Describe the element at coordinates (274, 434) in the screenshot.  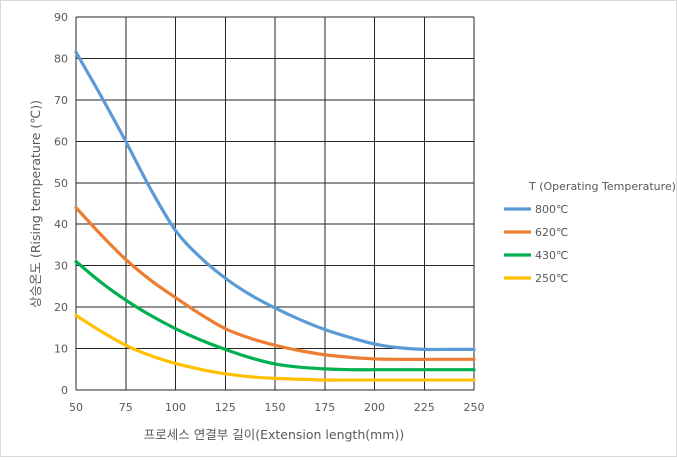
I see `x-axis-title: 프로세스 연결부 길이(Extension length(mm))` at that location.